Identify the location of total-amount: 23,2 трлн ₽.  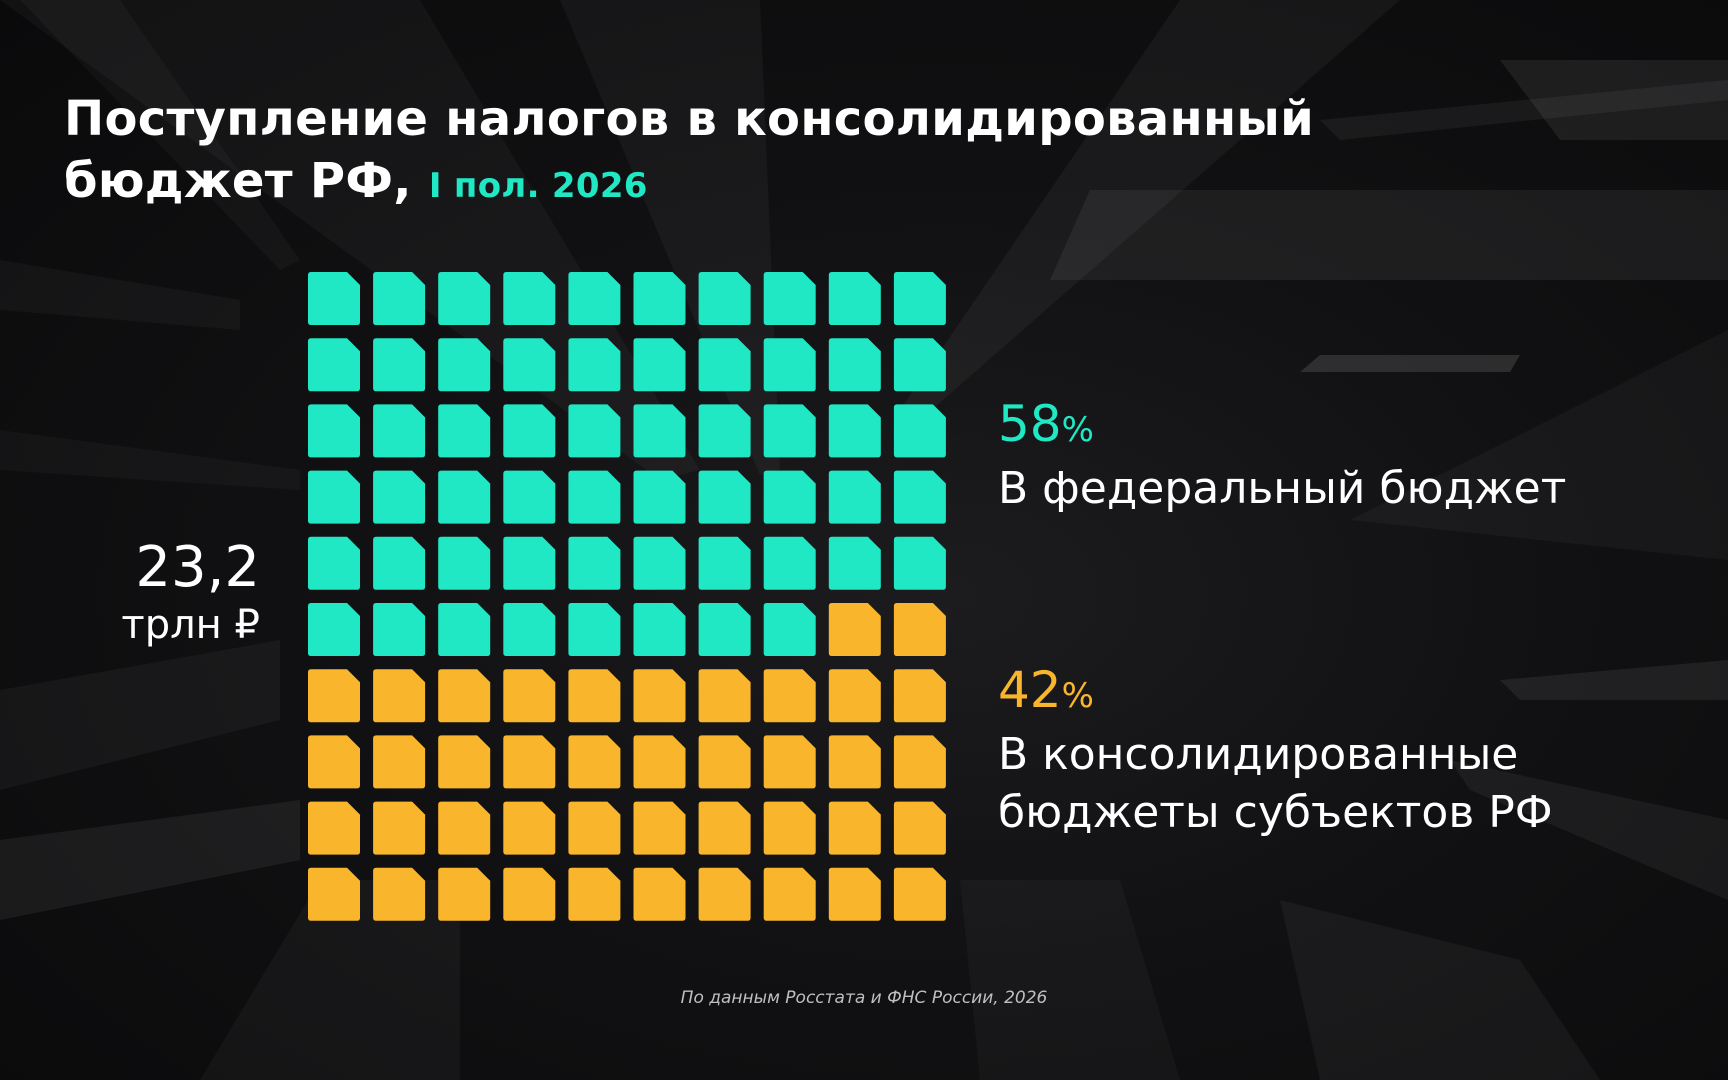
(190, 593).